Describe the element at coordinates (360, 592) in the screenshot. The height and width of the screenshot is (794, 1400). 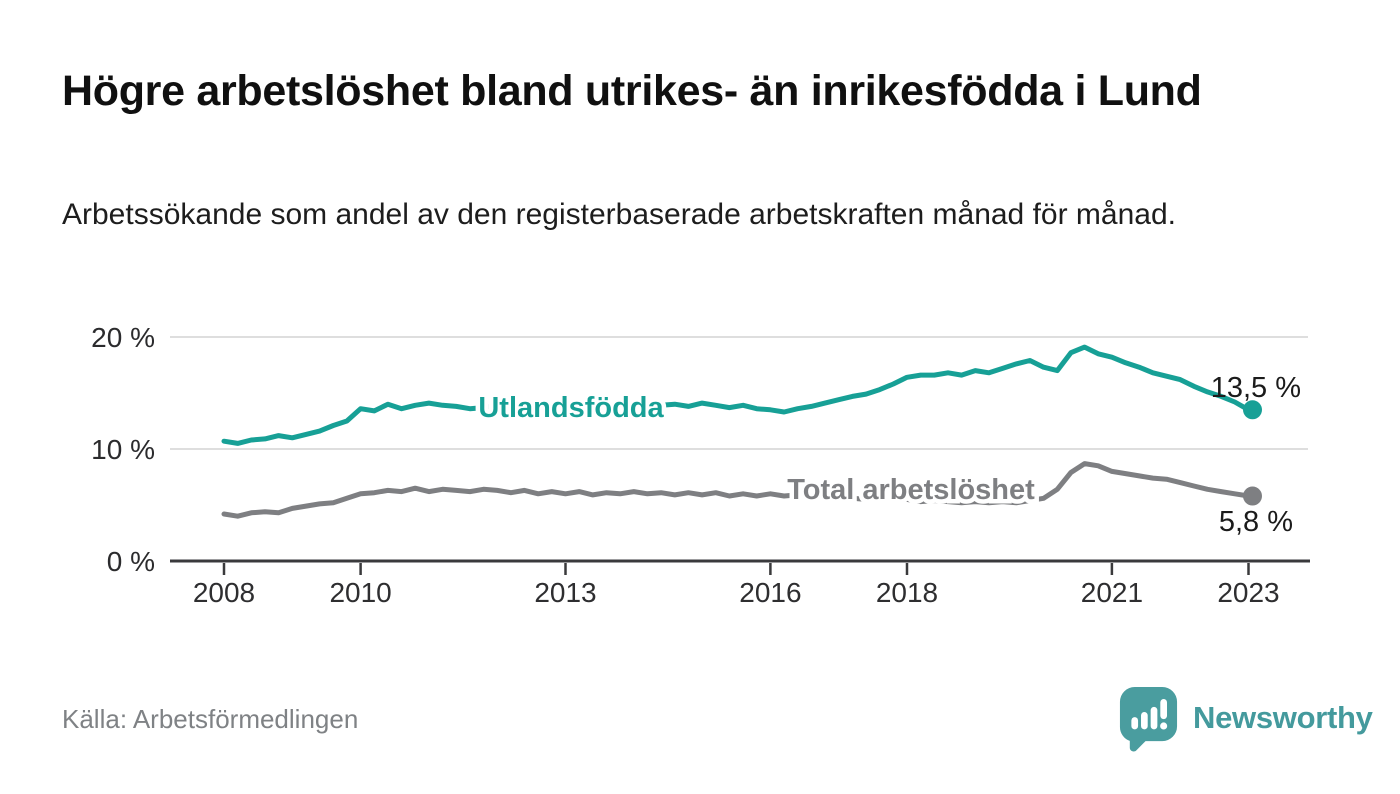
I see `x-tick-label-2010: 2010` at that location.